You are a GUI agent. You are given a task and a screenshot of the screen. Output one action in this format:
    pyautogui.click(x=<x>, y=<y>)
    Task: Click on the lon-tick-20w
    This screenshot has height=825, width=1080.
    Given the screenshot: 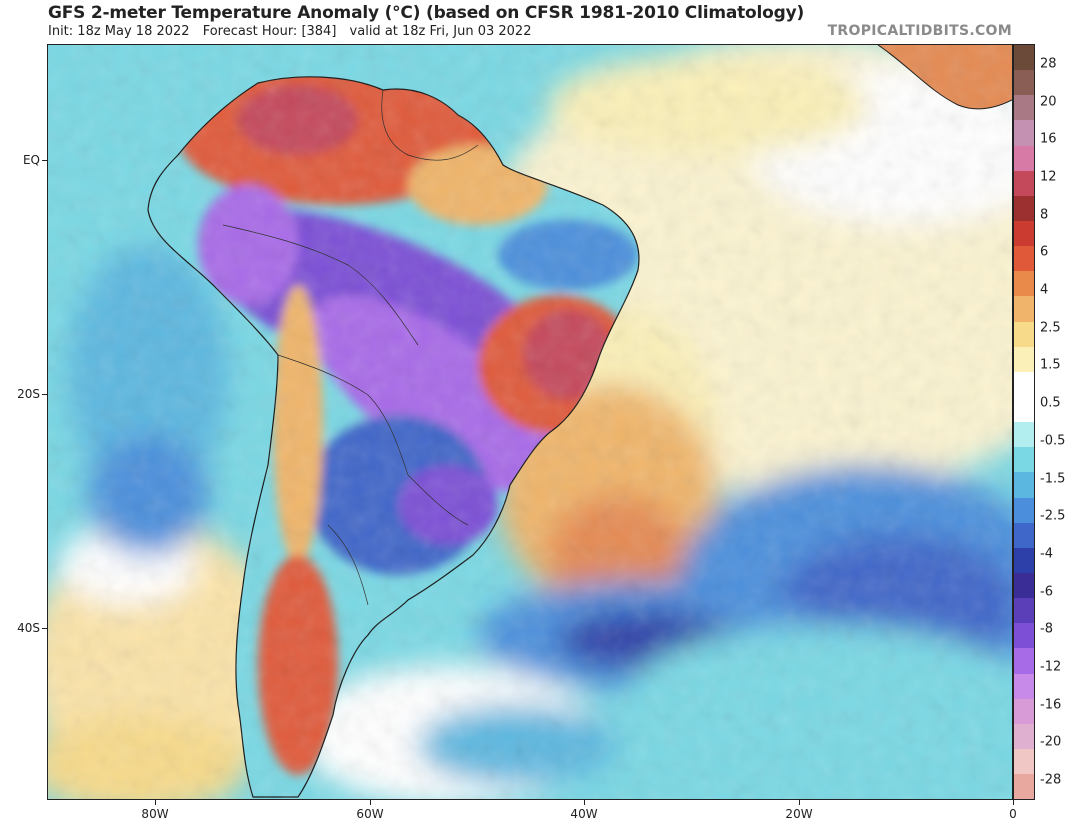 What is the action you would take?
    pyautogui.click(x=799, y=802)
    